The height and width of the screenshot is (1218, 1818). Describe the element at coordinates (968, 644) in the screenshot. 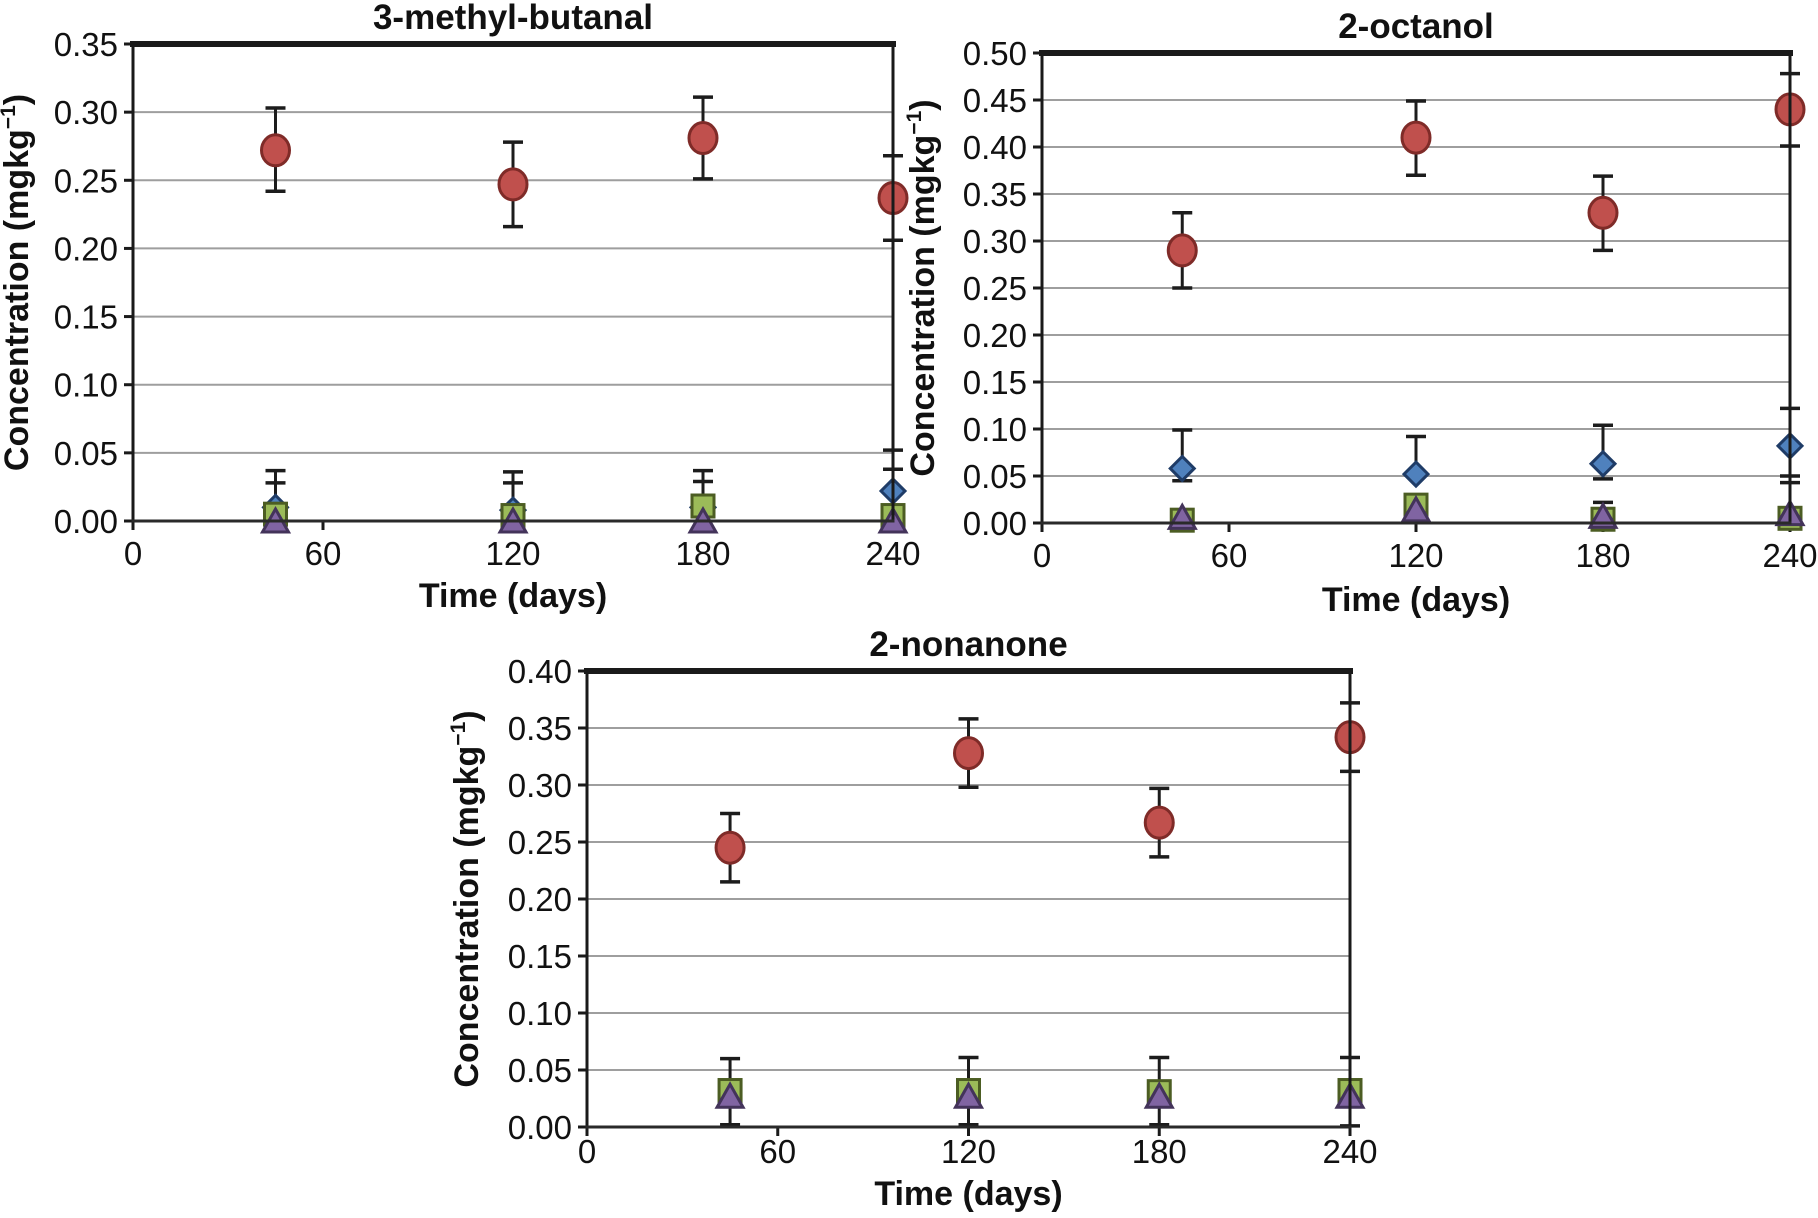

I see `chart-title: 2-nonanone` at that location.